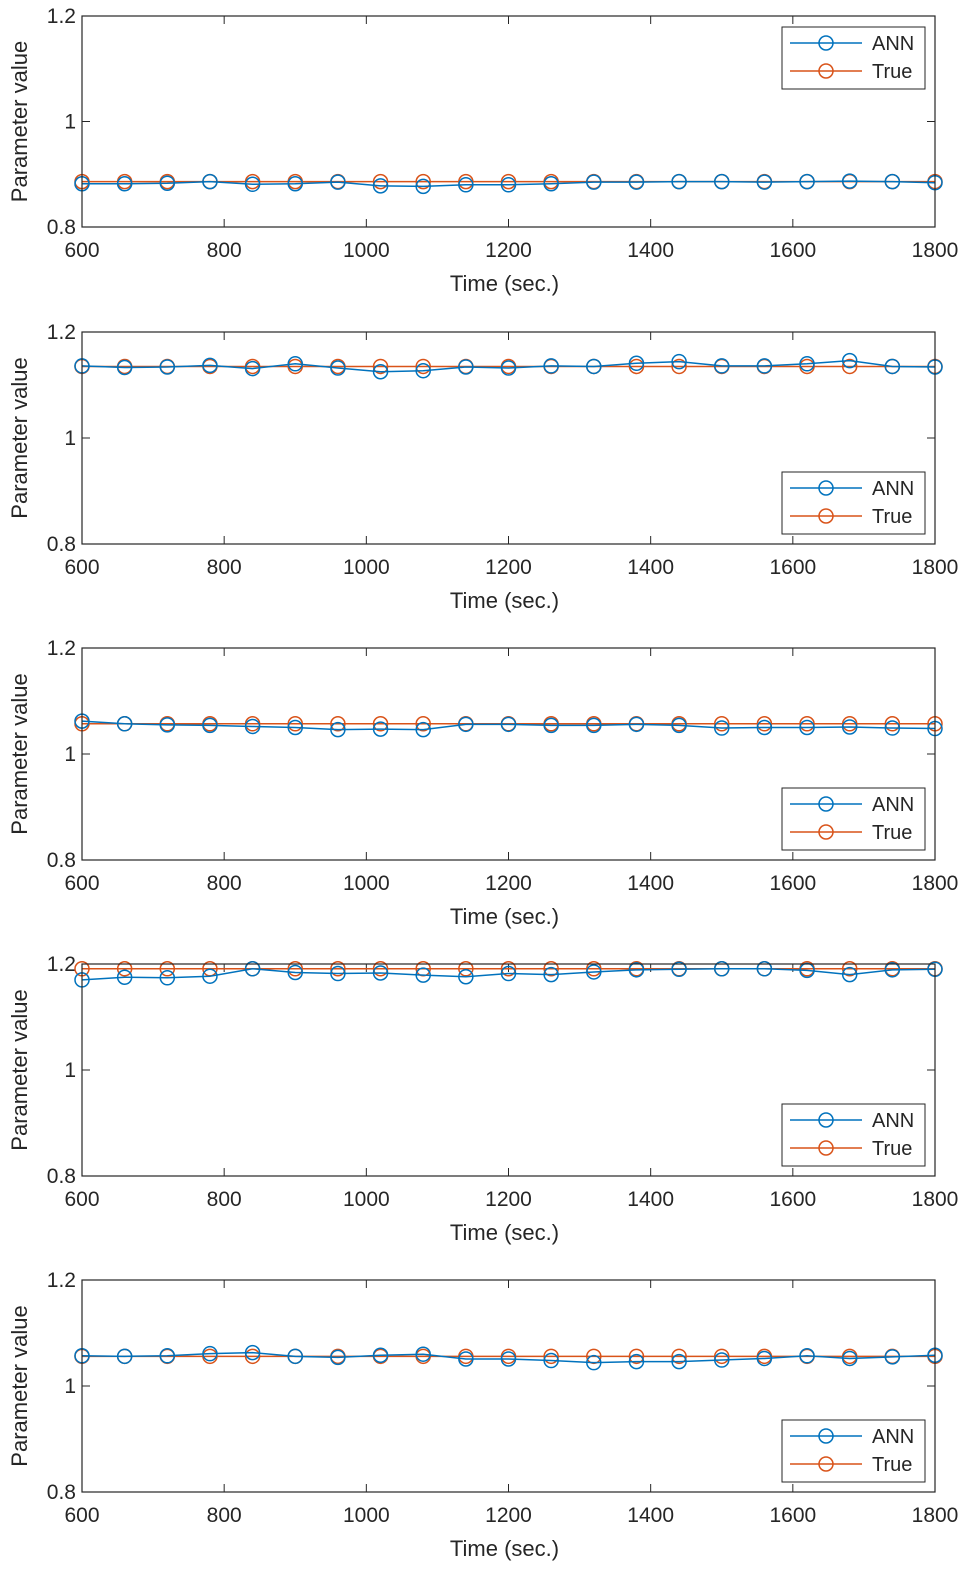 This screenshot has width=970, height=1580. Describe the element at coordinates (81, 567) in the screenshot. I see `x-tick-label: 600` at that location.